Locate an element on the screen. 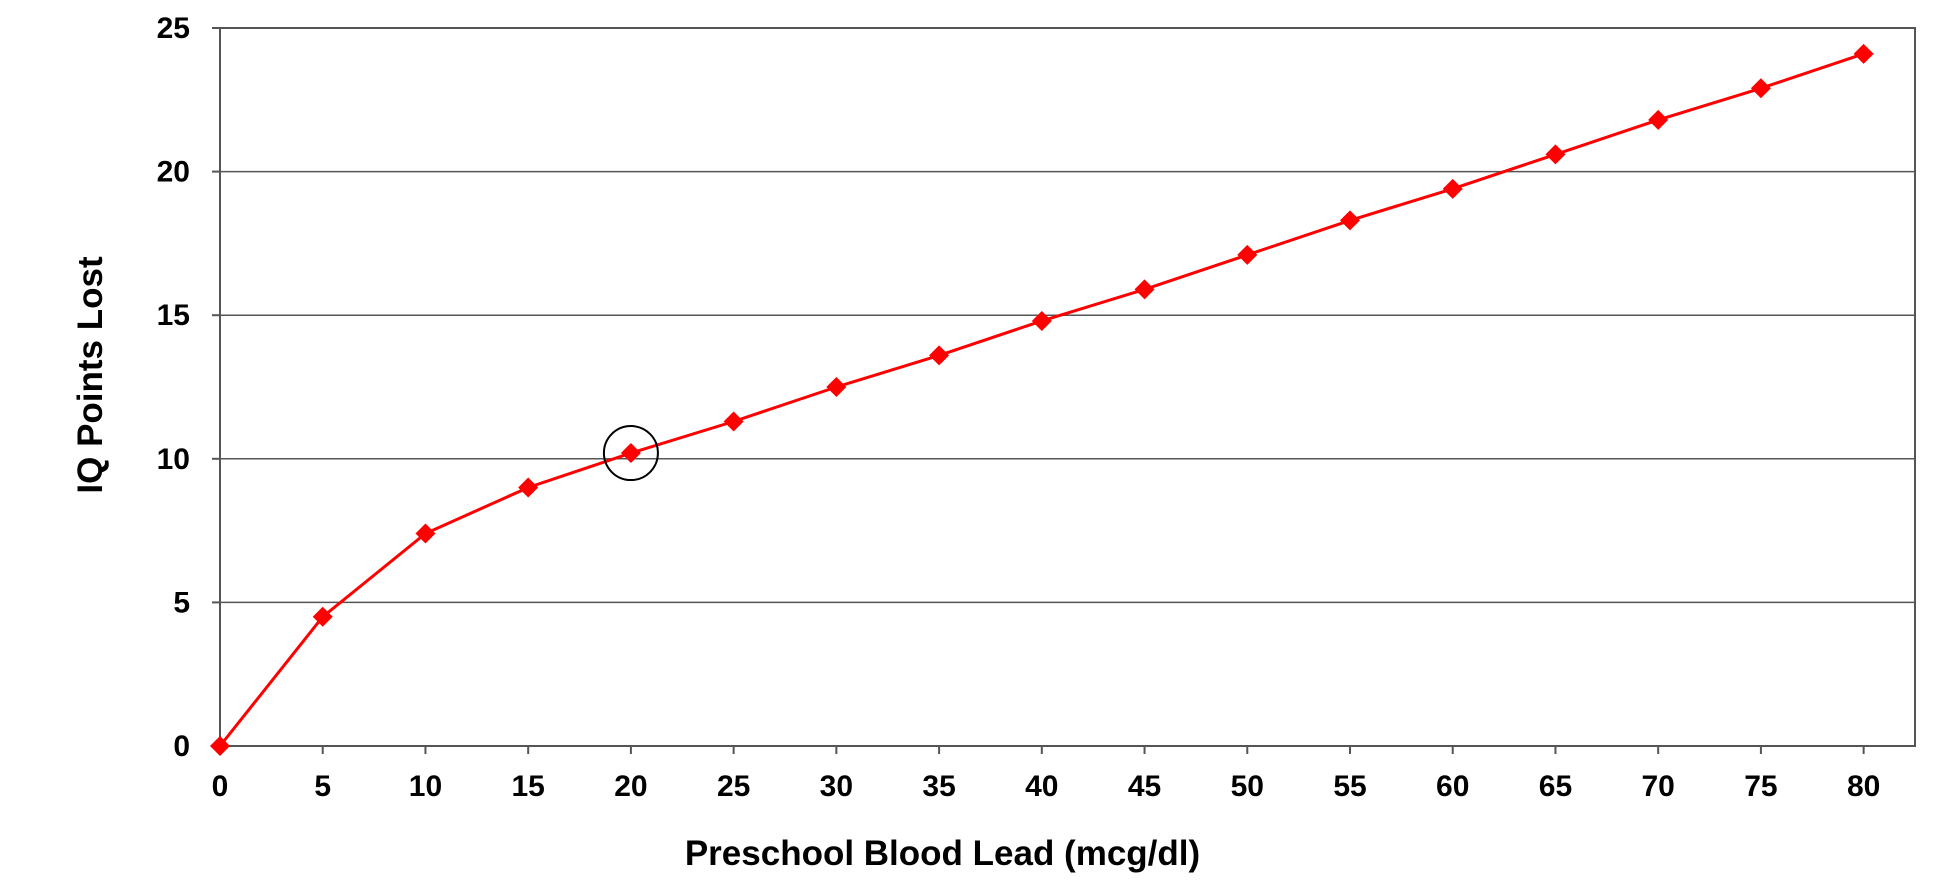 The height and width of the screenshot is (894, 1948). x-tick-label: 80 is located at coordinates (1863, 786).